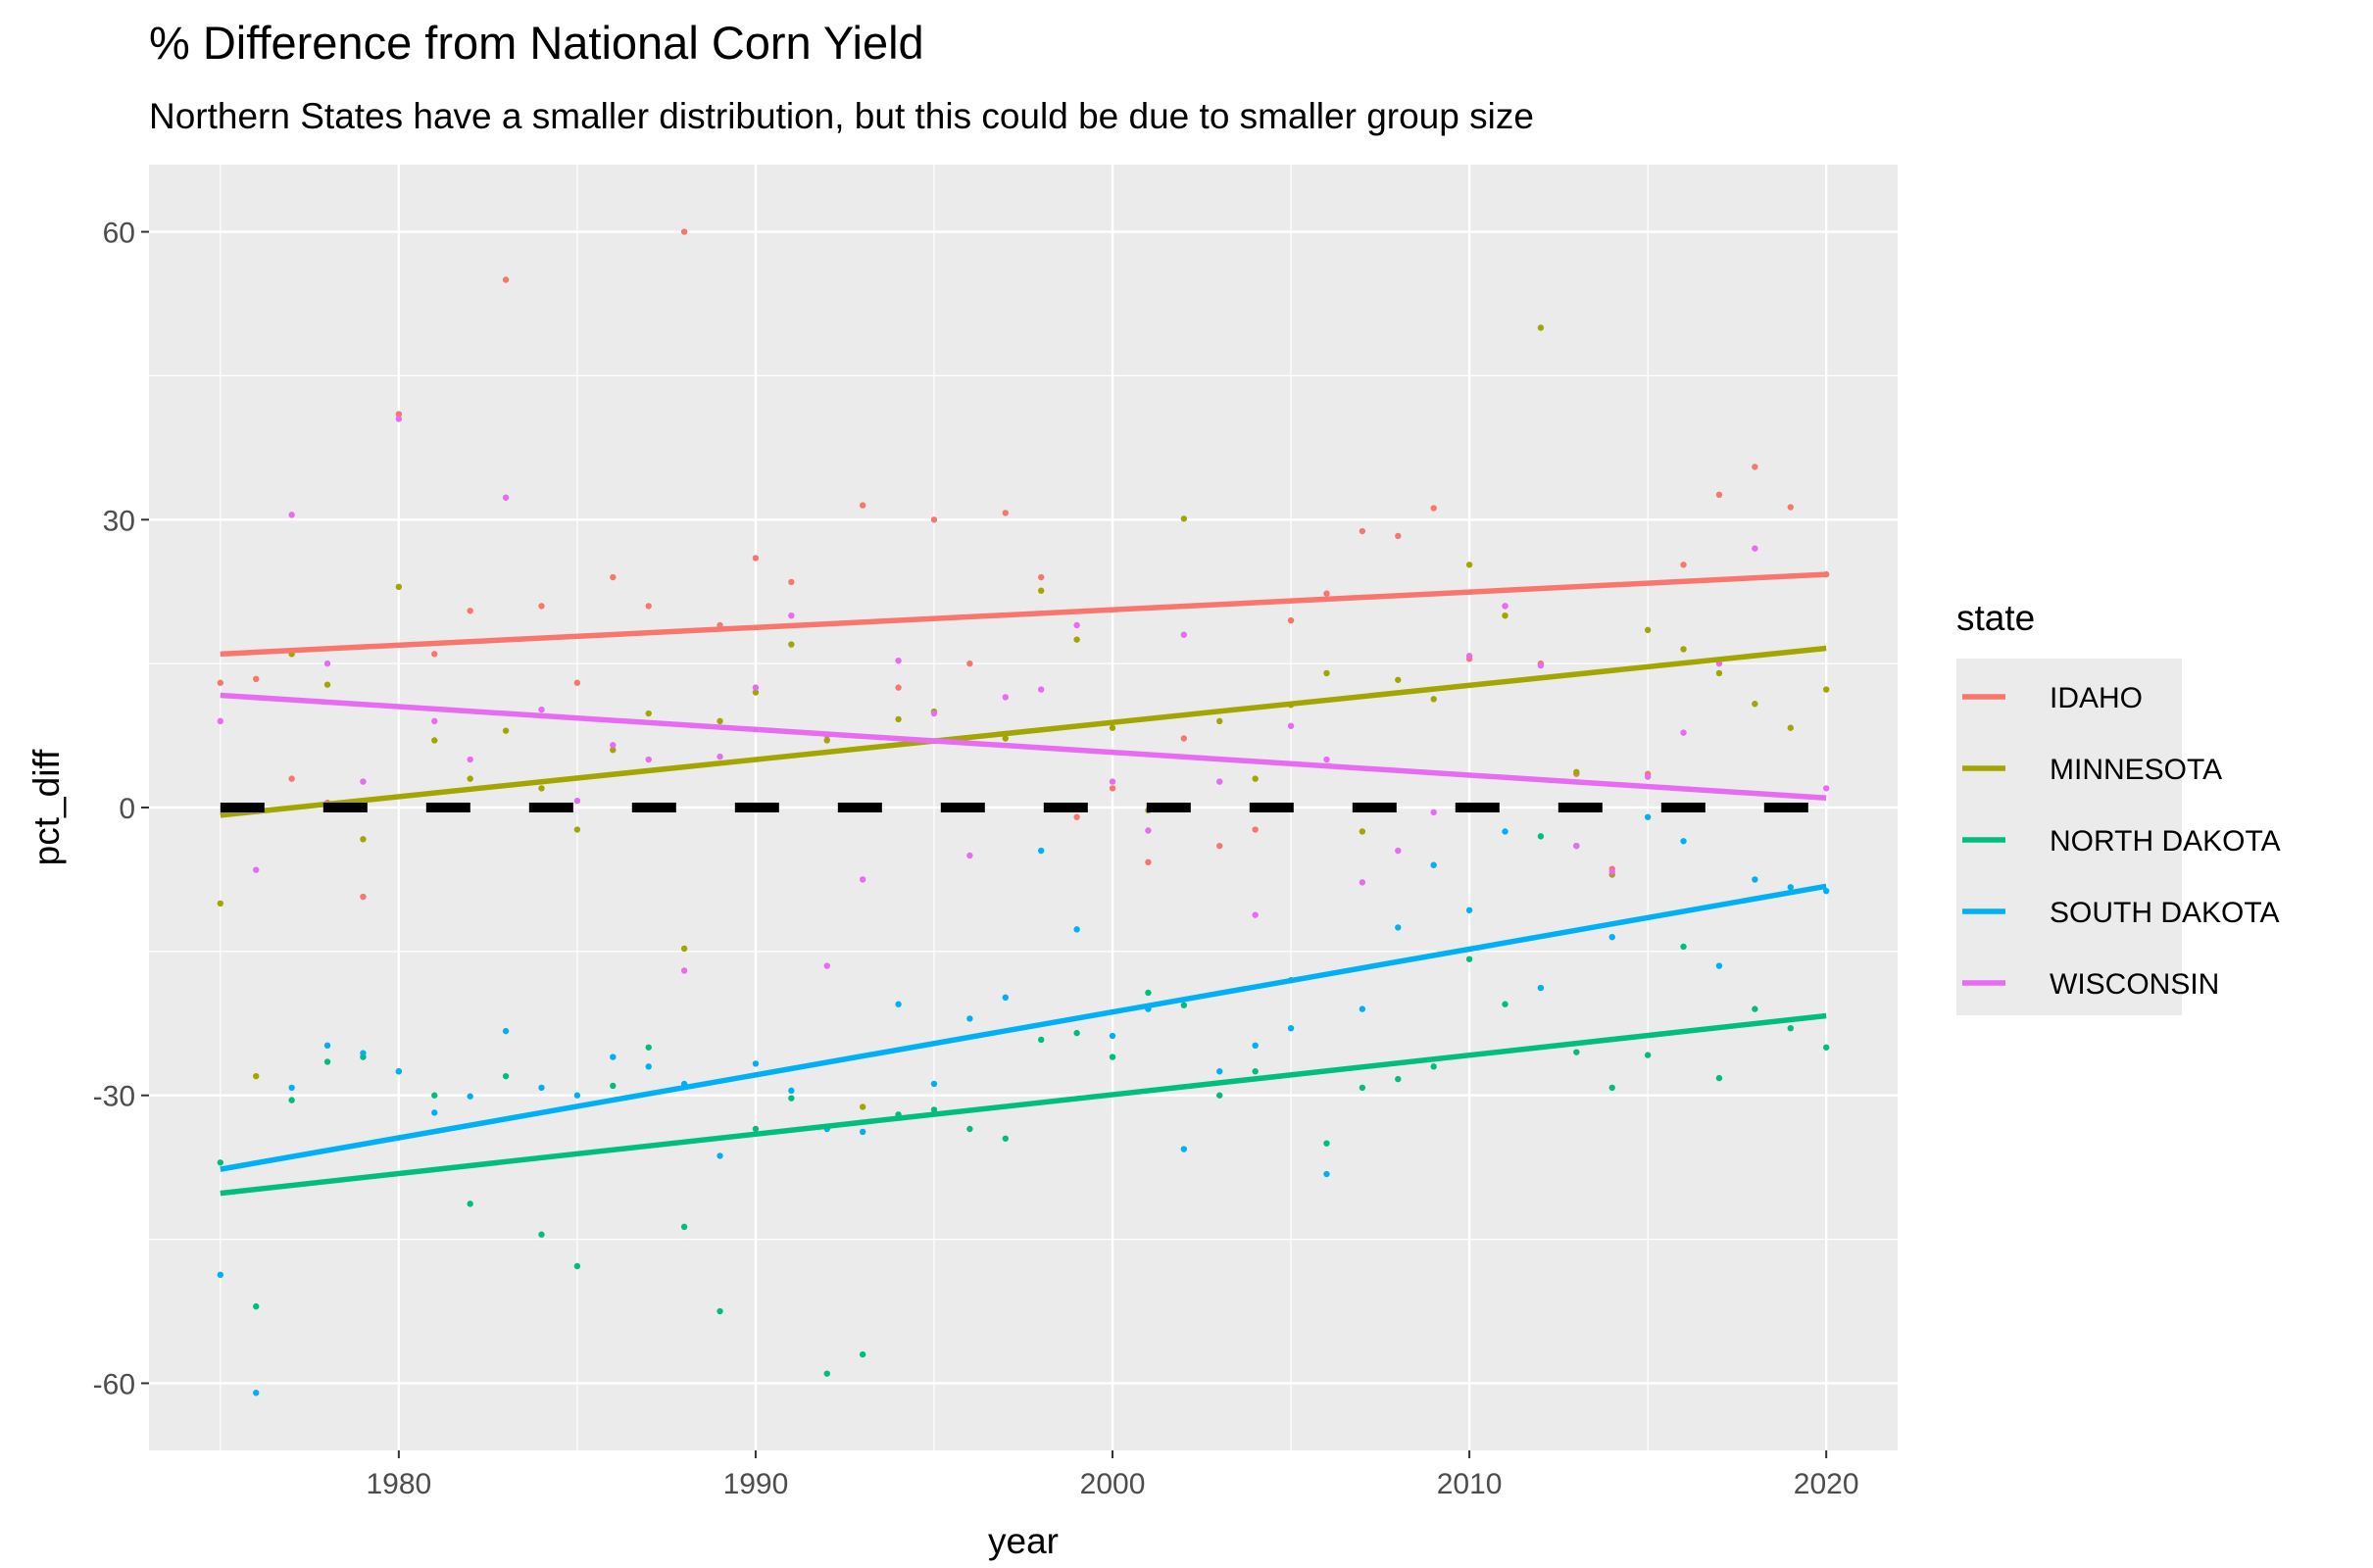 The height and width of the screenshot is (1568, 2373). Describe the element at coordinates (1113, 1484) in the screenshot. I see `x-tick-label: 2000` at that location.